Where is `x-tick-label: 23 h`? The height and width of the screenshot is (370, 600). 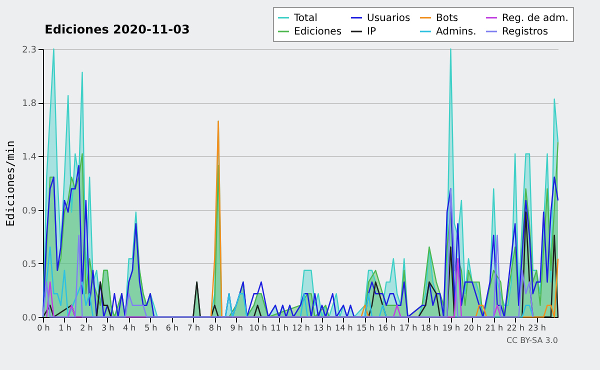 x-tick-label: 23 h is located at coordinates (537, 328).